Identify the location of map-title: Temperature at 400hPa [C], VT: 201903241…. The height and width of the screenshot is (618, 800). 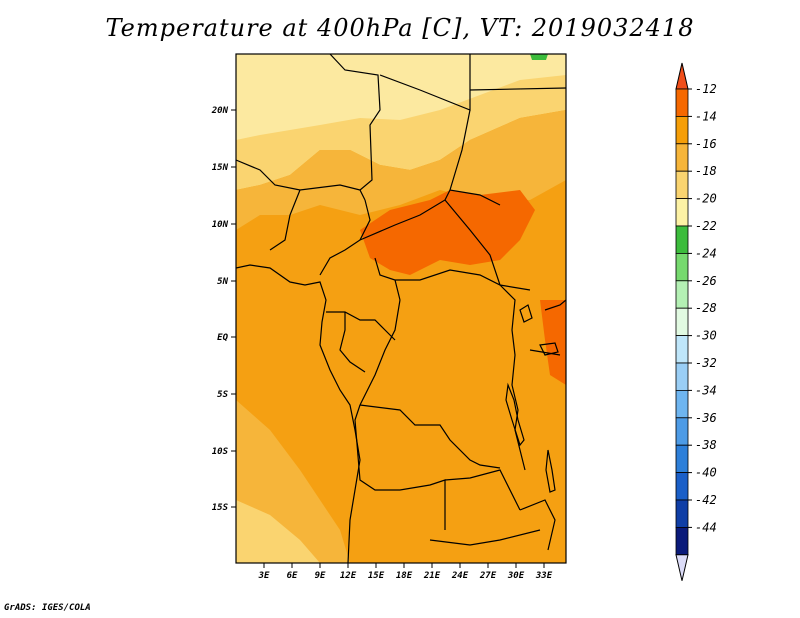
(400, 28).